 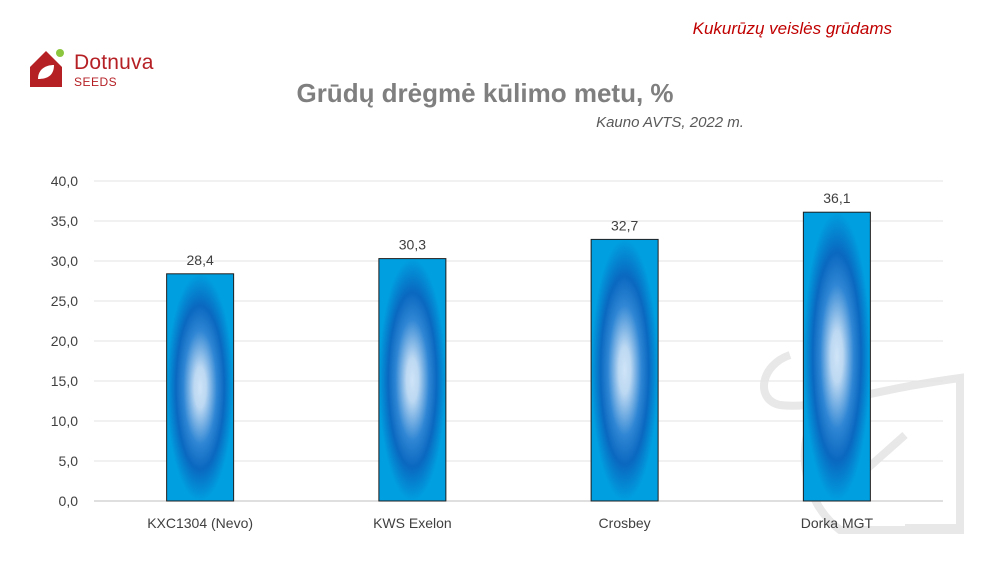 What do you see at coordinates (69, 461) in the screenshot?
I see `y-tick-label: 5,0` at bounding box center [69, 461].